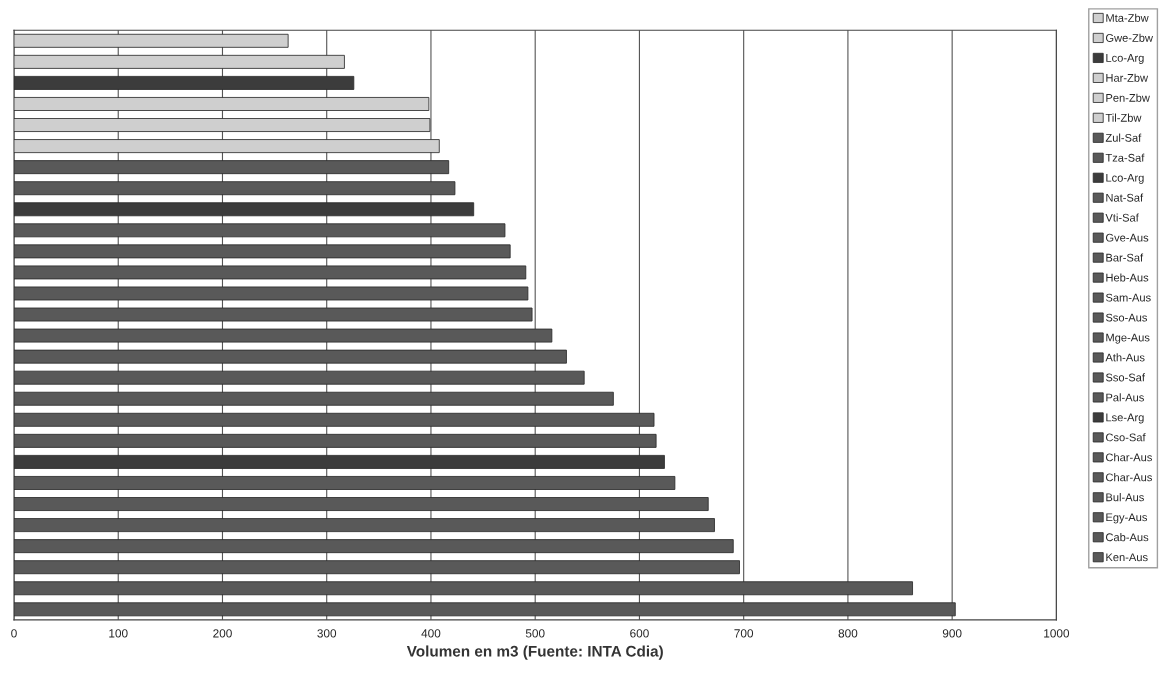 The height and width of the screenshot is (673, 1166). What do you see at coordinates (1125, 157) in the screenshot?
I see `legend-label: Tza-Saf` at bounding box center [1125, 157].